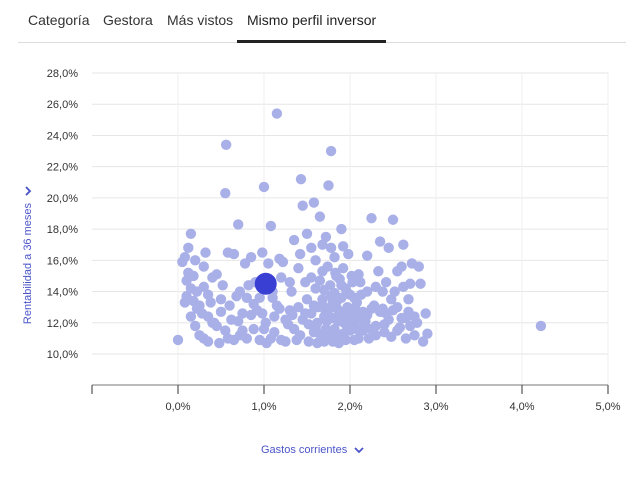 Image resolution: width=644 pixels, height=479 pixels. What do you see at coordinates (62, 230) in the screenshot?
I see `y-tick-label: 18,0%` at bounding box center [62, 230].